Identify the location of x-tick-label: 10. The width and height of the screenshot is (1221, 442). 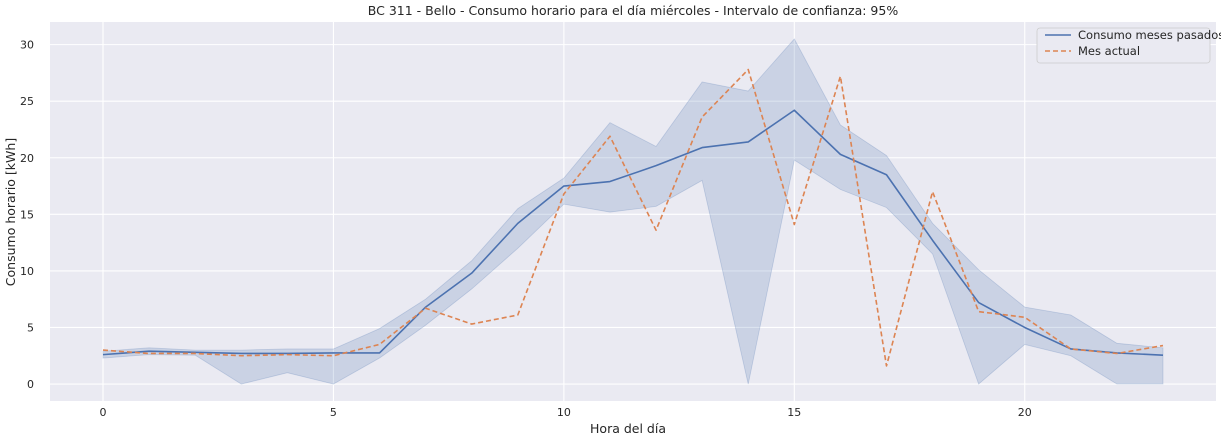
(564, 412).